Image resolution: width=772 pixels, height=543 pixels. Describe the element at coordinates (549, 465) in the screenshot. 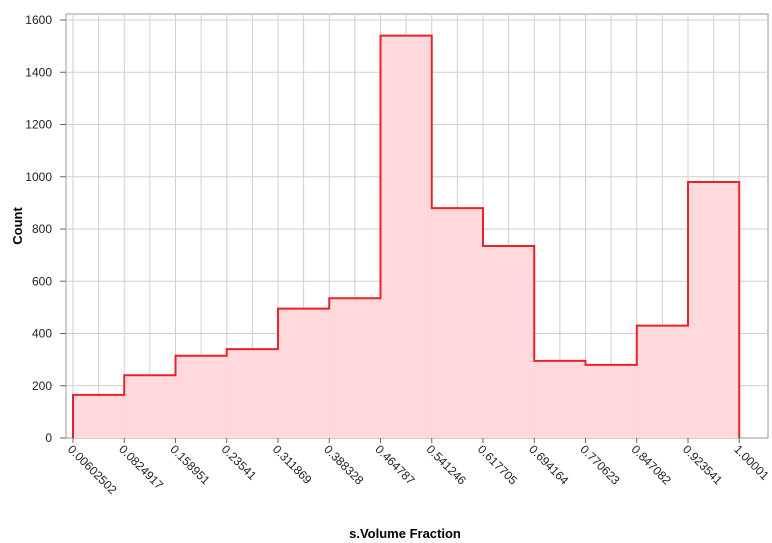

I see `x-tick-label: 0.694164` at that location.